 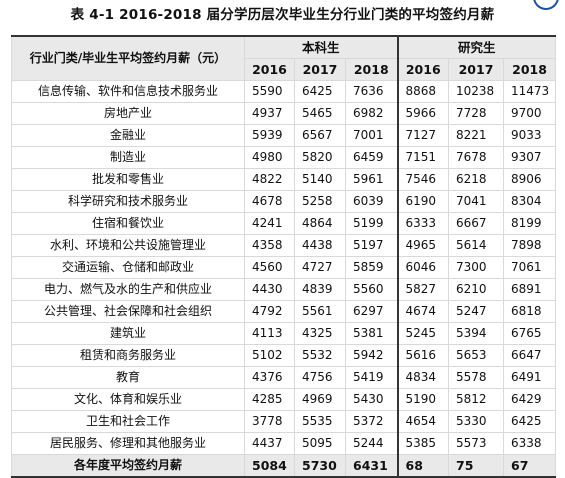 I want to click on salary-cell: 9700, so click(x=530, y=113).